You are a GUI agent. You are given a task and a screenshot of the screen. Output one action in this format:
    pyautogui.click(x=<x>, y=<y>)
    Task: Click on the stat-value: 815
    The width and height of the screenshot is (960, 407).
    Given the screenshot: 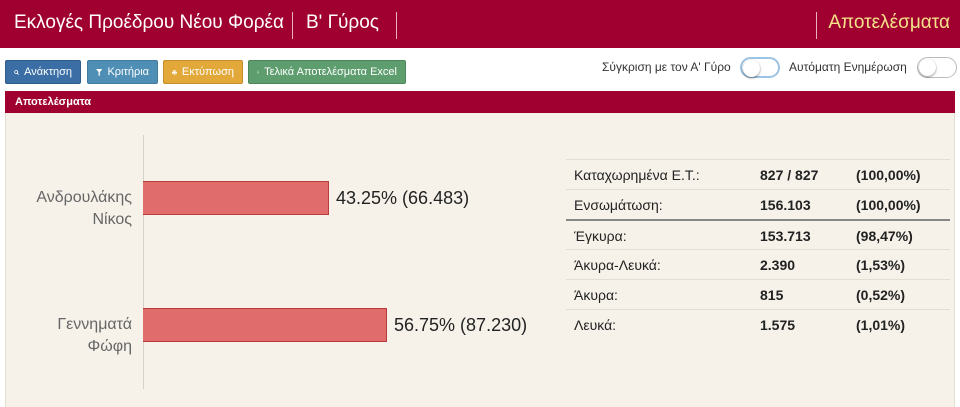 What is the action you would take?
    pyautogui.click(x=772, y=295)
    